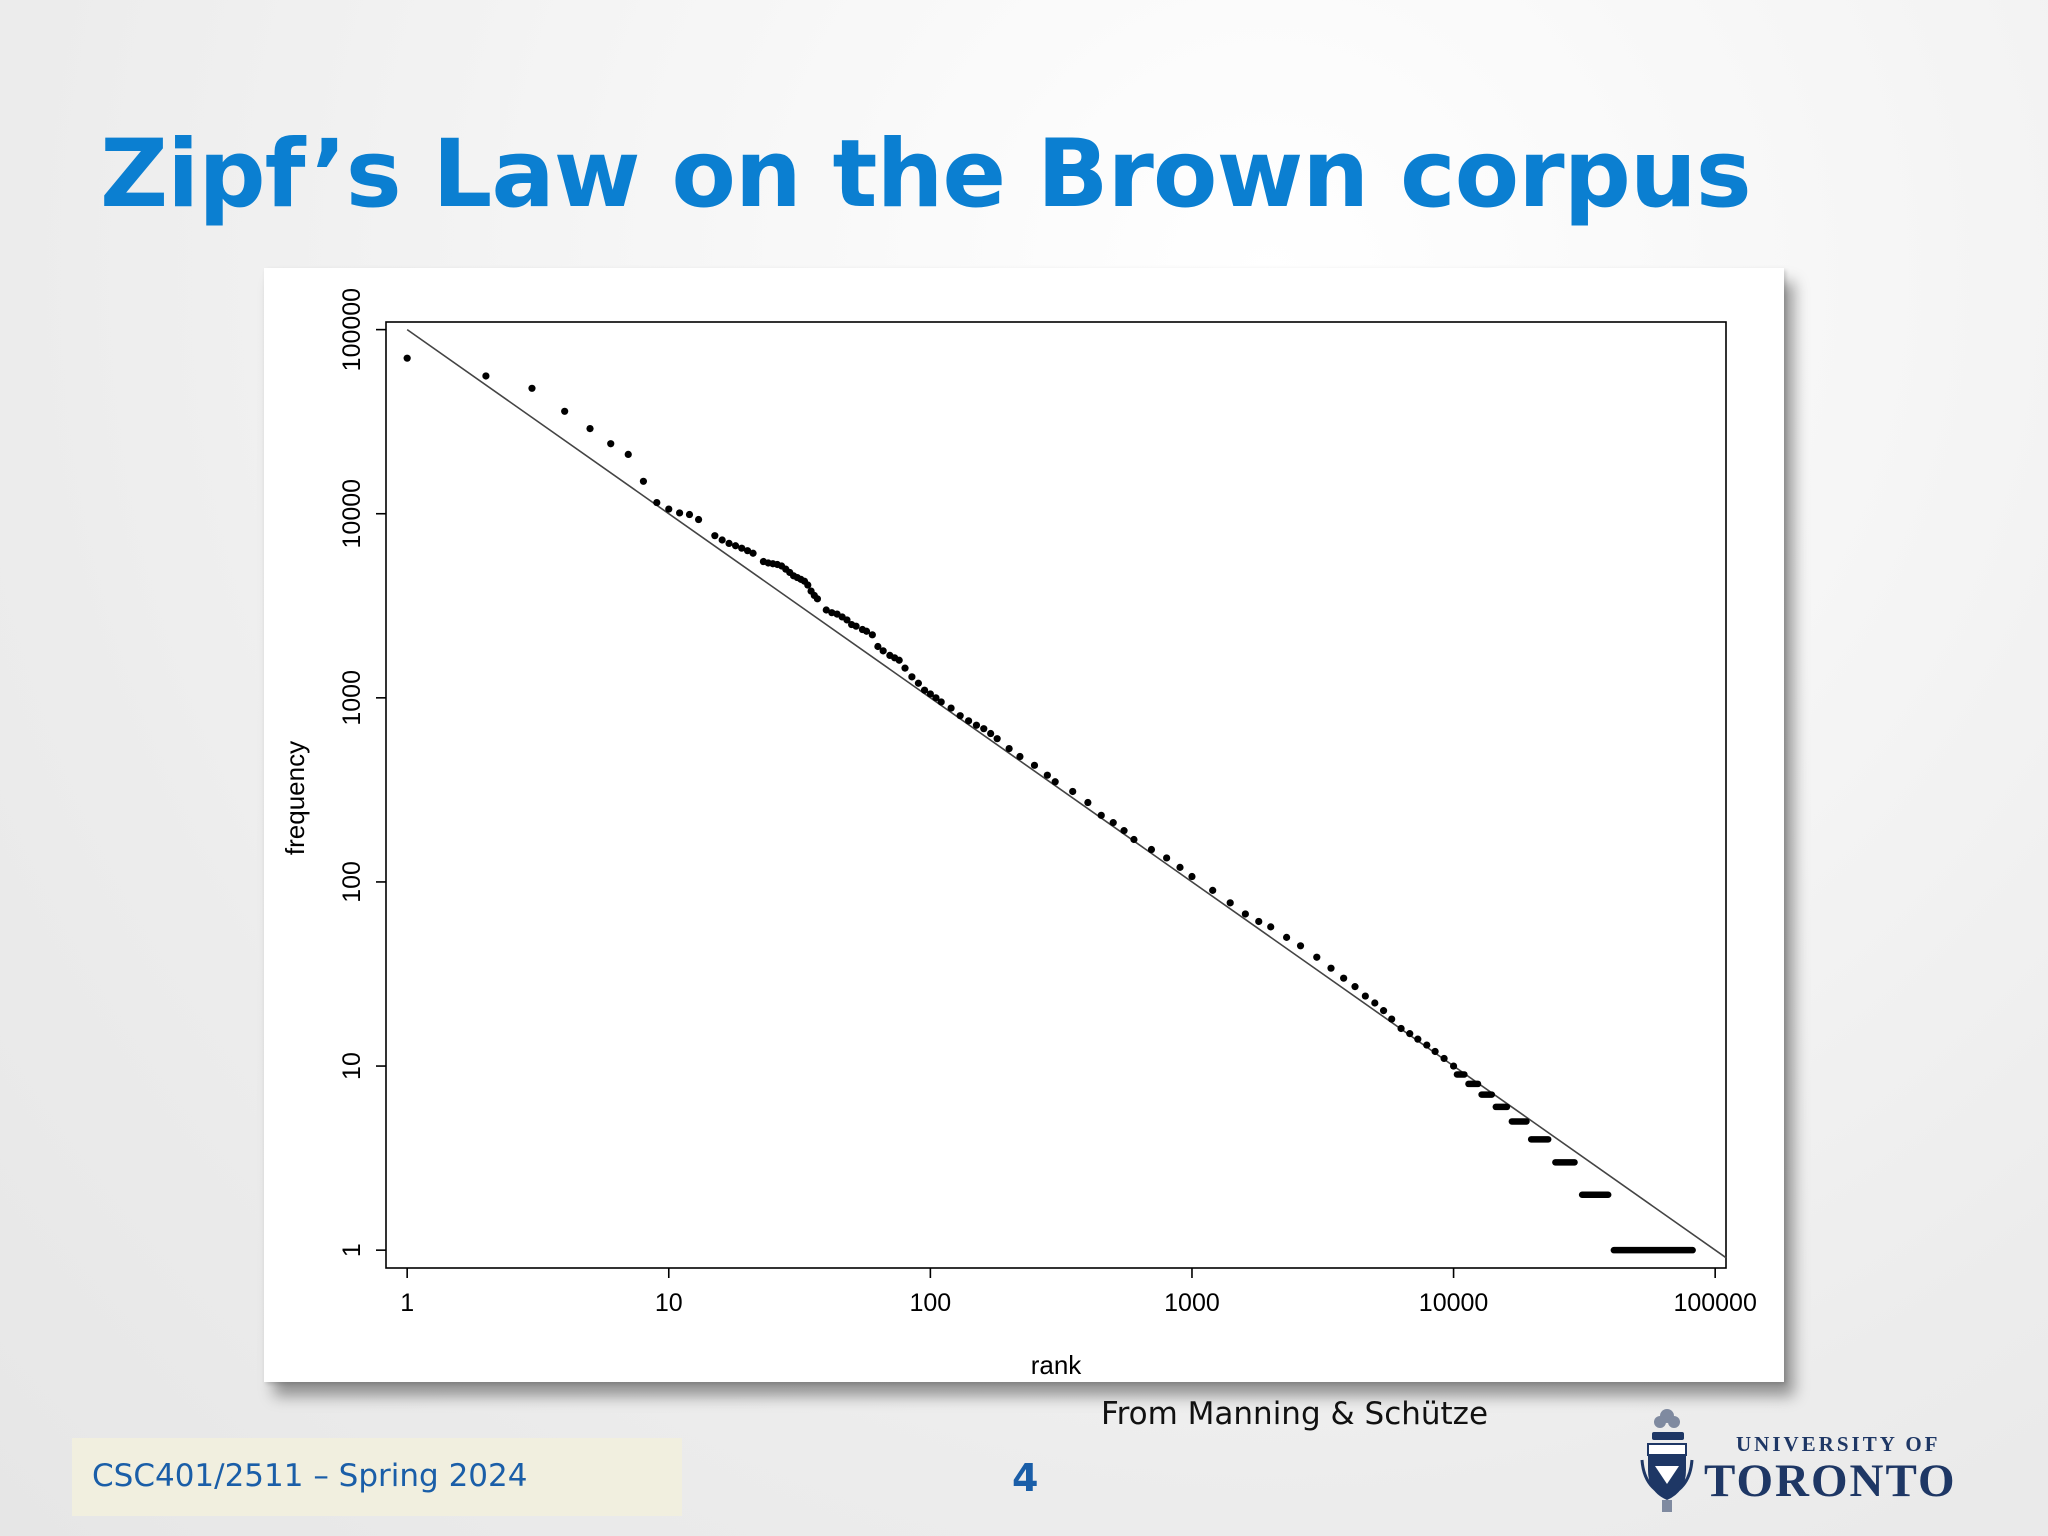 The height and width of the screenshot is (1536, 2048). What do you see at coordinates (352, 1066) in the screenshot?
I see `y-tick-label: 10` at bounding box center [352, 1066].